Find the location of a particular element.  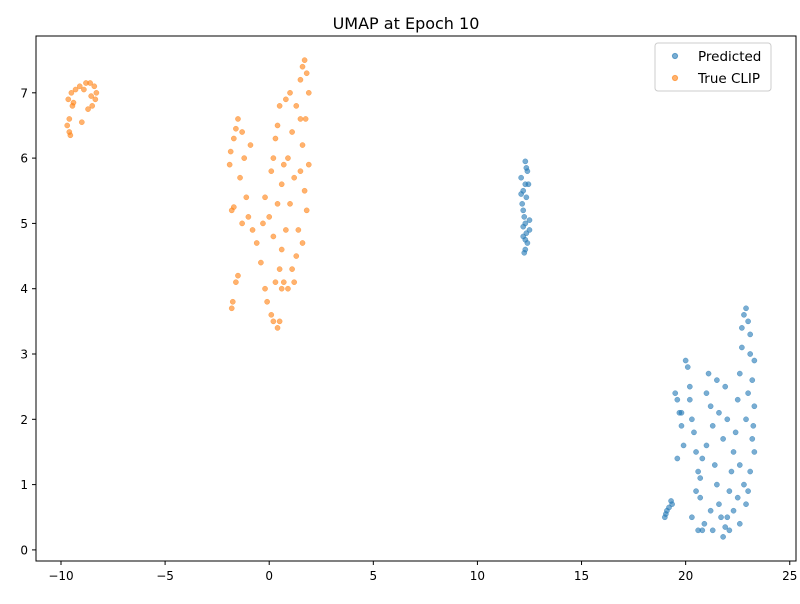

legend-label-true-clip: True CLIP is located at coordinates (728, 79).